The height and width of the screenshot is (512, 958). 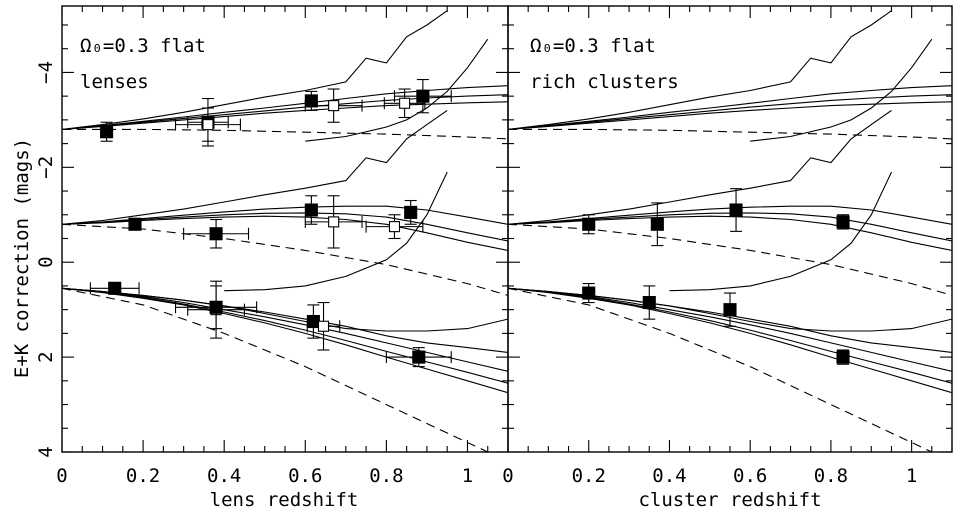 I want to click on x-tick-label-left-1: 0.2, so click(x=143, y=476).